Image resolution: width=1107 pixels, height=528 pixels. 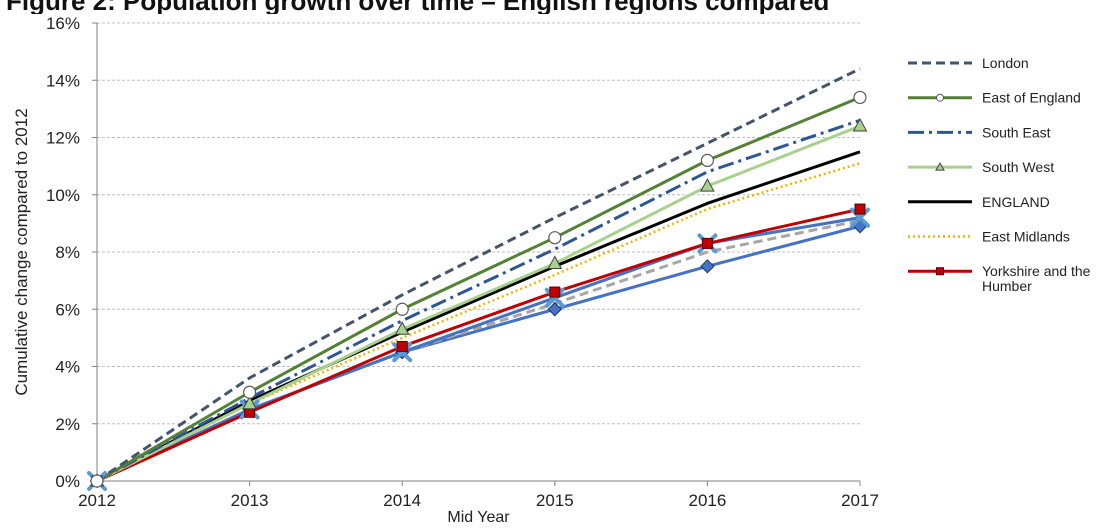 I want to click on legend-item: ENGLAND, so click(x=979, y=202).